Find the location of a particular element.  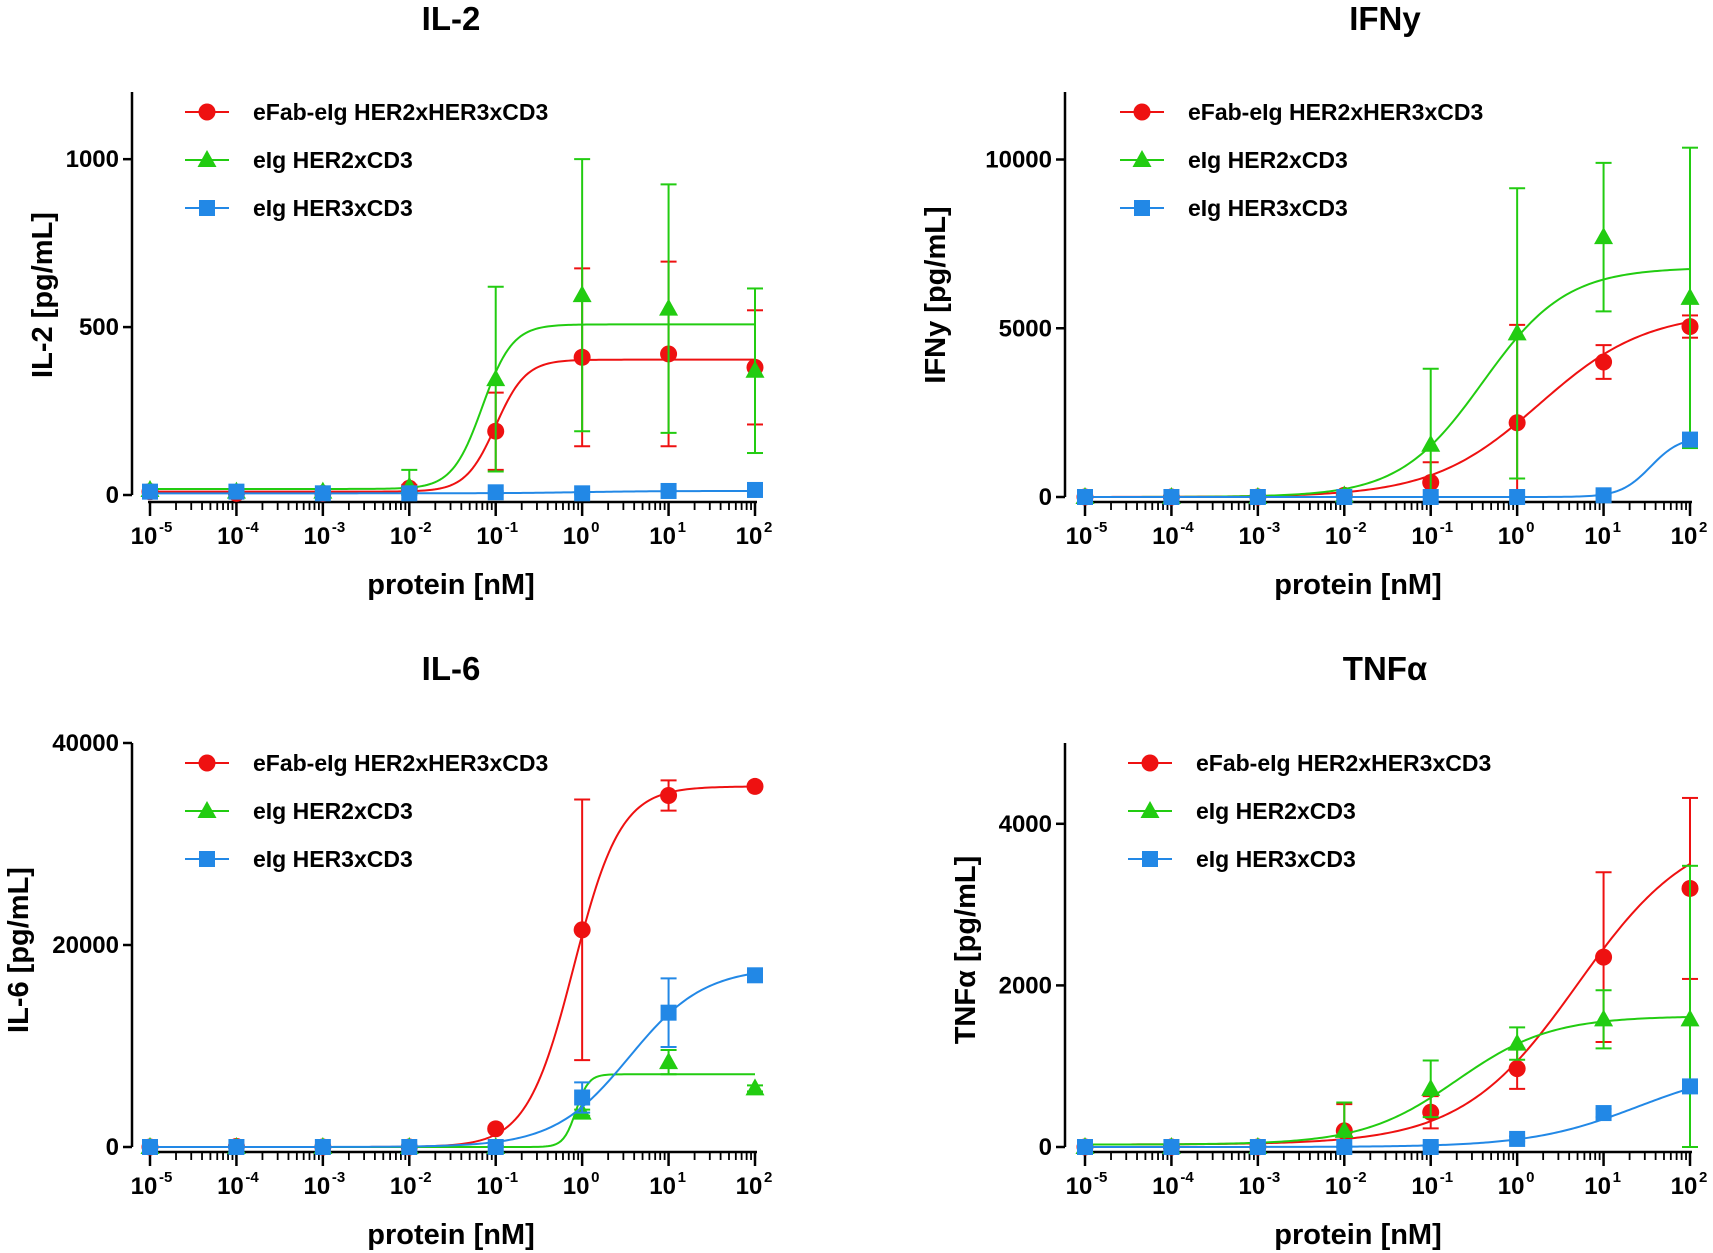

y-tick-label: 4000 is located at coordinates (1025, 824).